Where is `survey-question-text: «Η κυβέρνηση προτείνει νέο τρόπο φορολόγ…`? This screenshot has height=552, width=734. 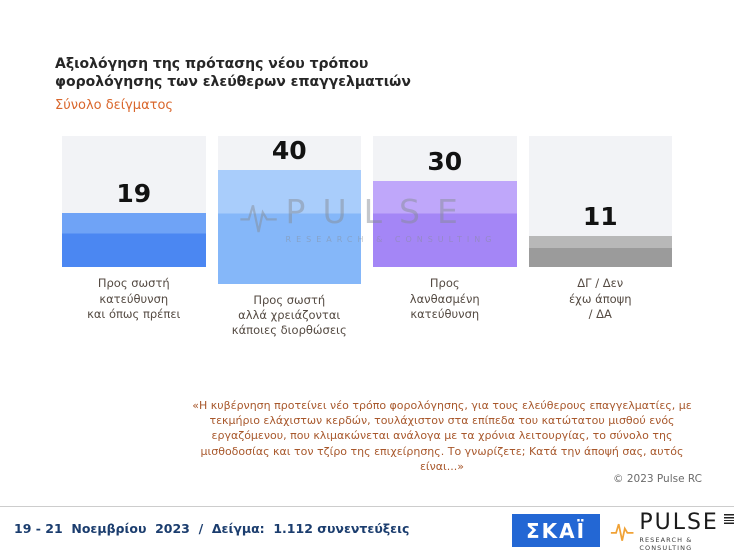
survey-question-text: «Η κυβέρνηση προτείνει νέο τρόπο φορολόγ… is located at coordinates (442, 436).